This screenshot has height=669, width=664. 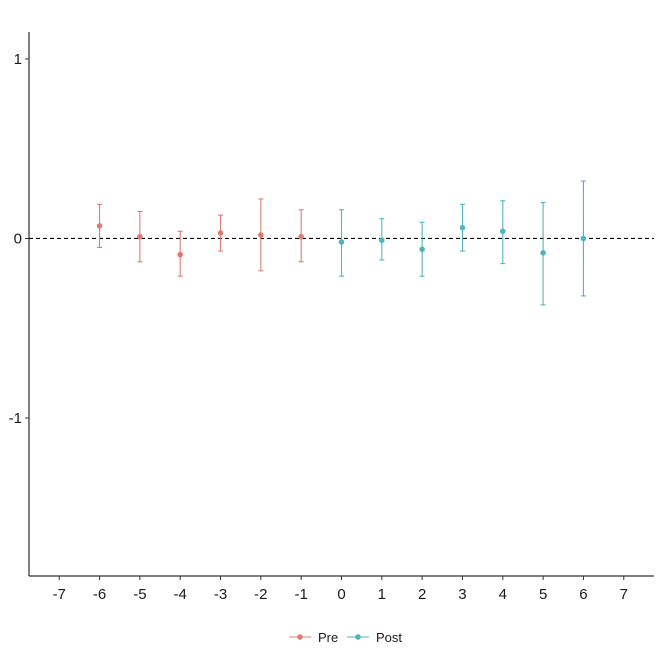 What do you see at coordinates (422, 594) in the screenshot?
I see `x-tick-label: 2` at bounding box center [422, 594].